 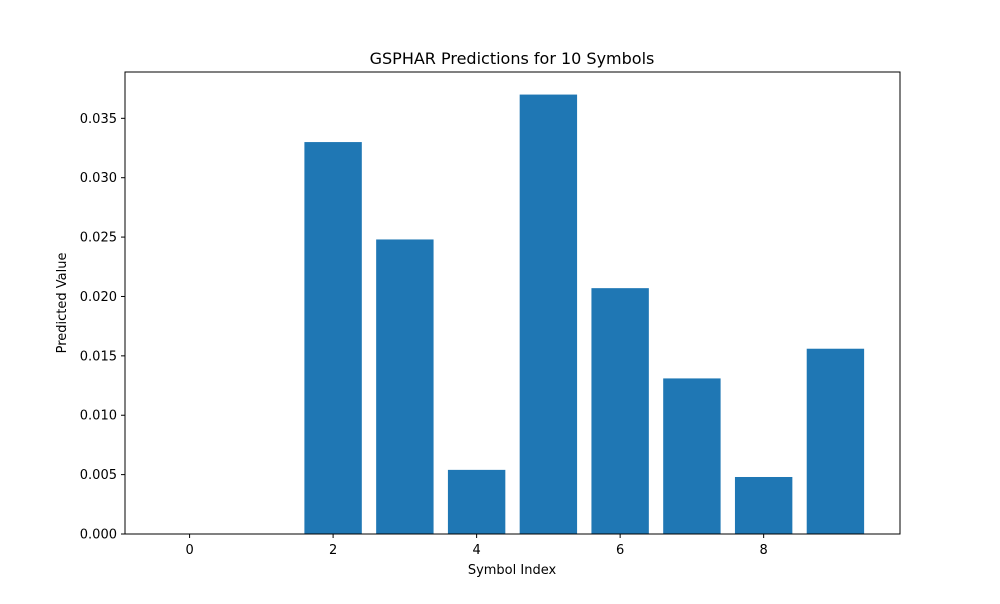 I want to click on x-tick-label: 2, so click(x=333, y=550).